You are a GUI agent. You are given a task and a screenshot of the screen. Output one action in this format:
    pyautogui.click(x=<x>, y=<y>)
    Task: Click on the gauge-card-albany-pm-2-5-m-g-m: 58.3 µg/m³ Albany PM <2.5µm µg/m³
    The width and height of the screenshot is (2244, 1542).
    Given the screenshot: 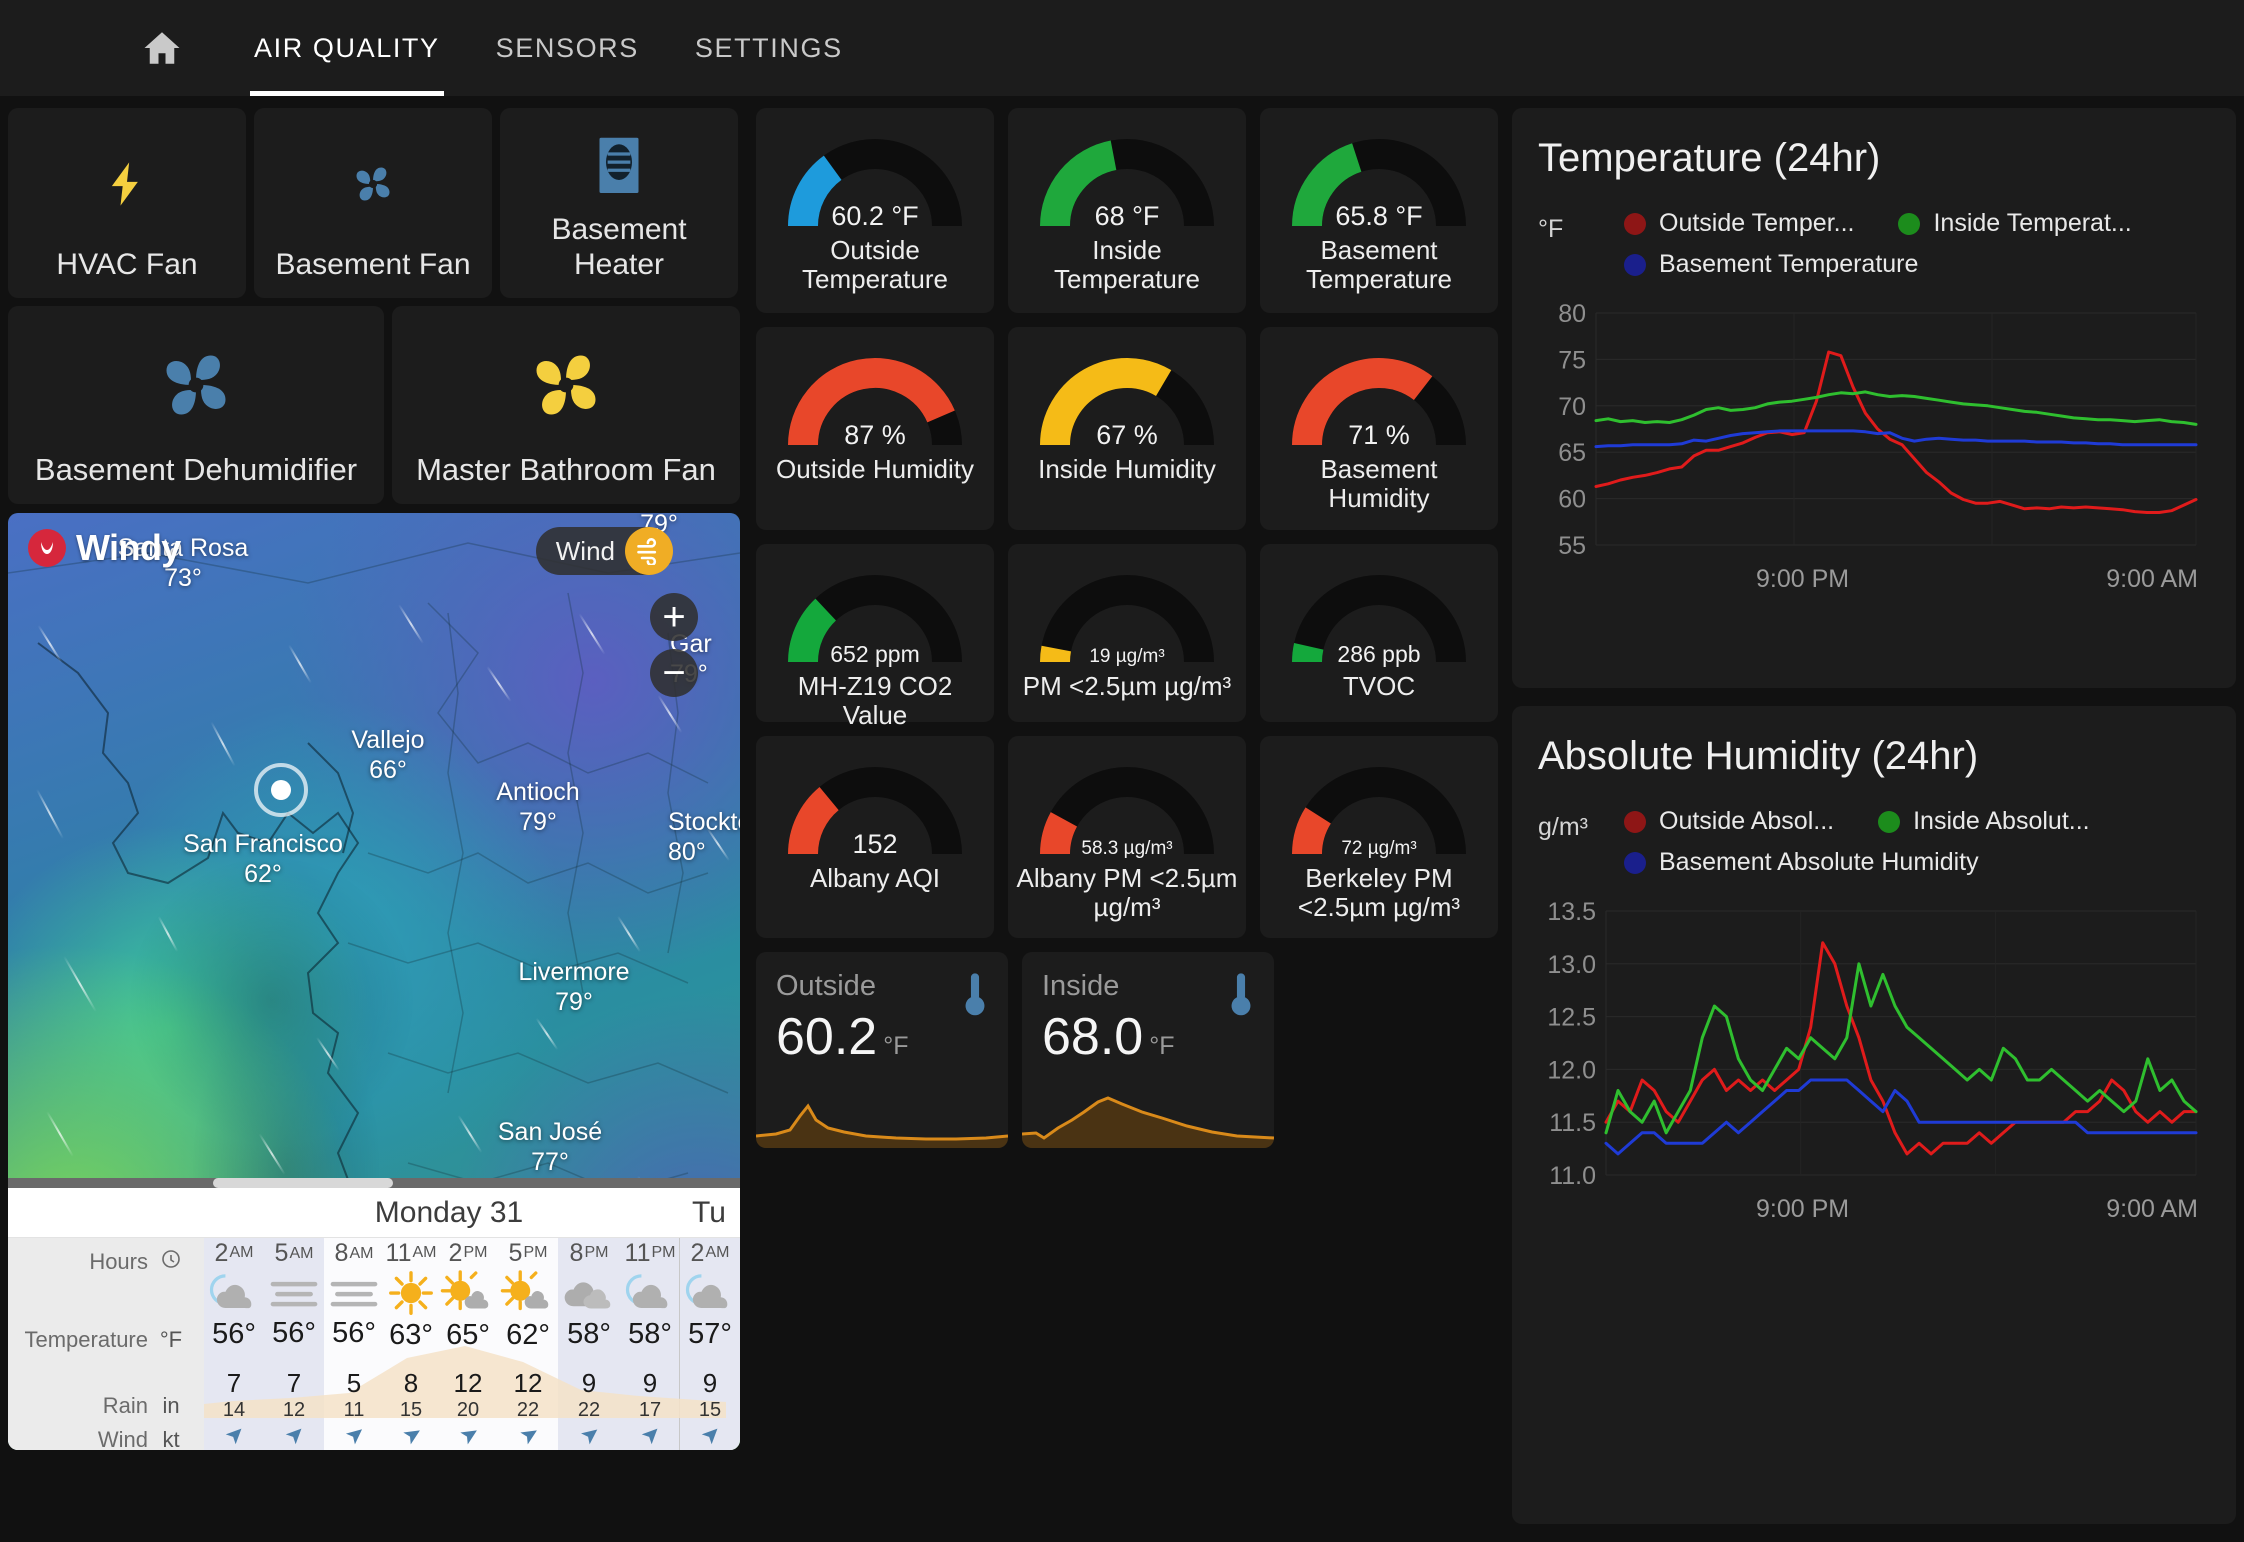 What is the action you would take?
    pyautogui.click(x=1127, y=837)
    